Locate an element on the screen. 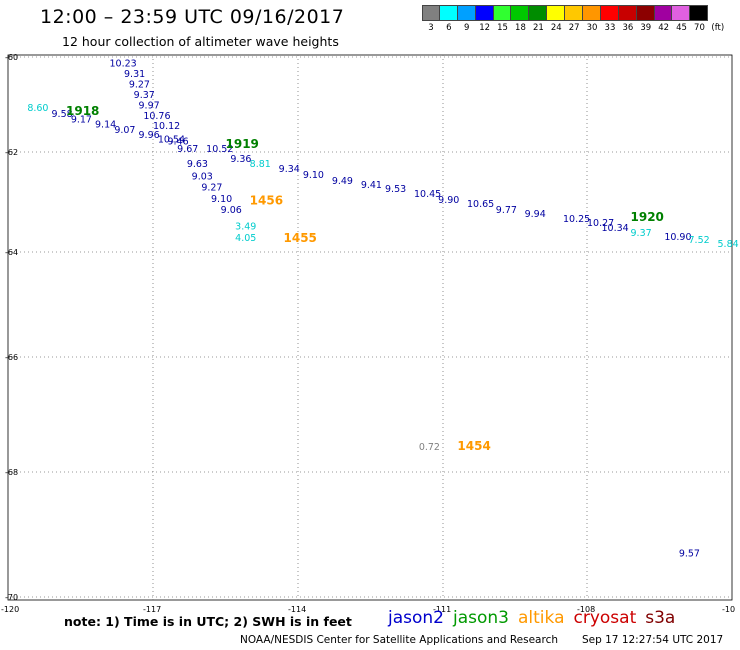 The image size is (740, 650). pass-time-label: 1455 is located at coordinates (300, 238).